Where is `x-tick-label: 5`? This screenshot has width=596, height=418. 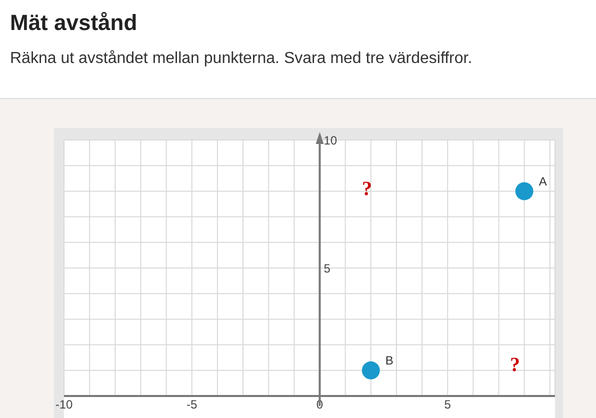
x-tick-label: 5 is located at coordinates (448, 405).